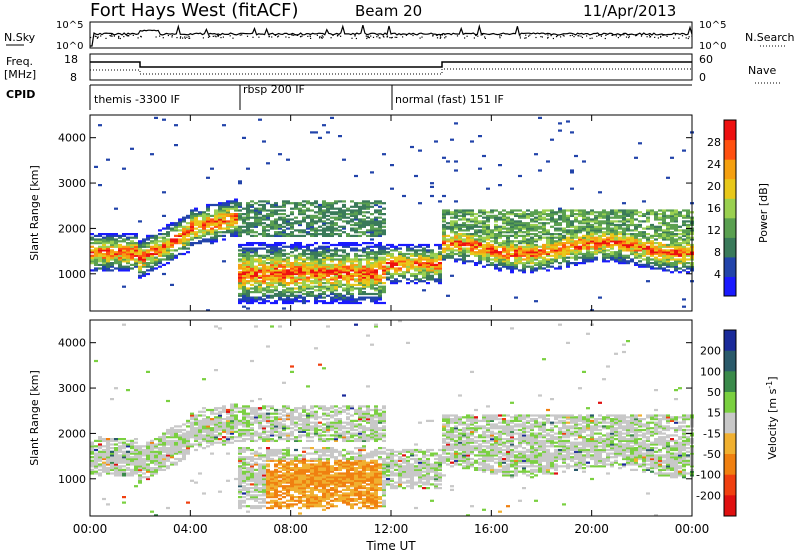  Describe the element at coordinates (391, 71) in the screenshot. I see `nave-series` at that location.